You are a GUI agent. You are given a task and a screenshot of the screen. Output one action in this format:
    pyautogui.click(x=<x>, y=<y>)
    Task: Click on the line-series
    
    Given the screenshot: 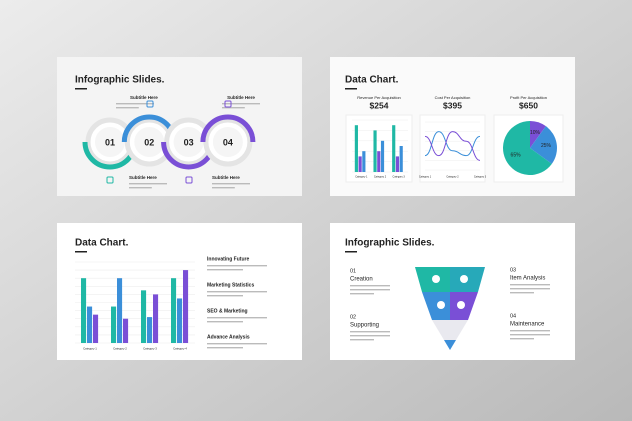 What is the action you would take?
    pyautogui.click(x=452, y=144)
    